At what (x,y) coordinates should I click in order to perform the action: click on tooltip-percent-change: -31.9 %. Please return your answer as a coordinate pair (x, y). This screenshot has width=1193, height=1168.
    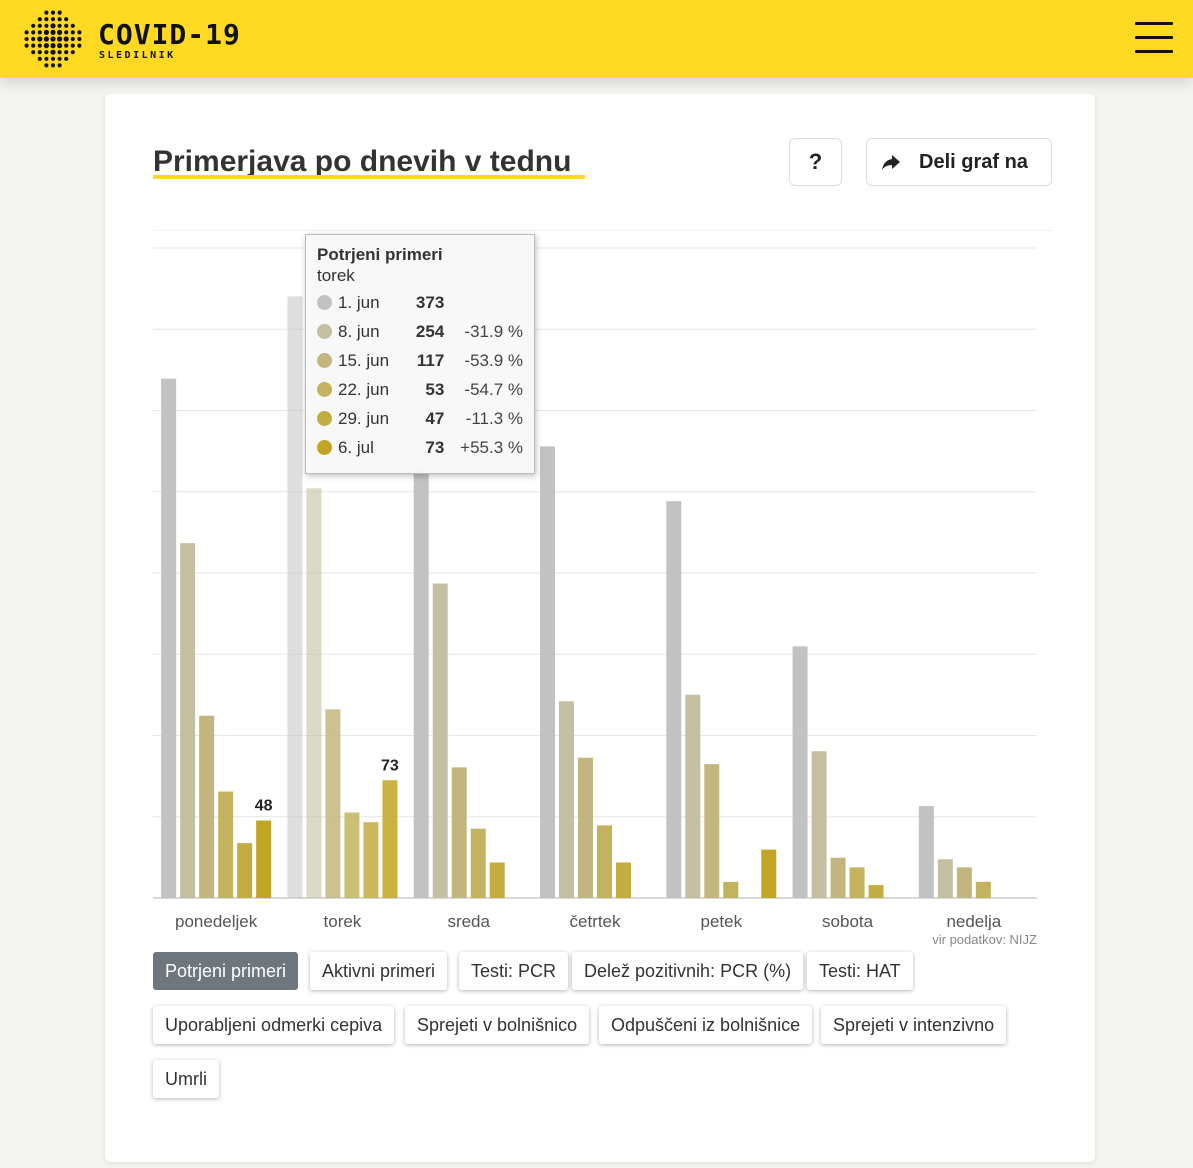
    Looking at the image, I should click on (493, 331).